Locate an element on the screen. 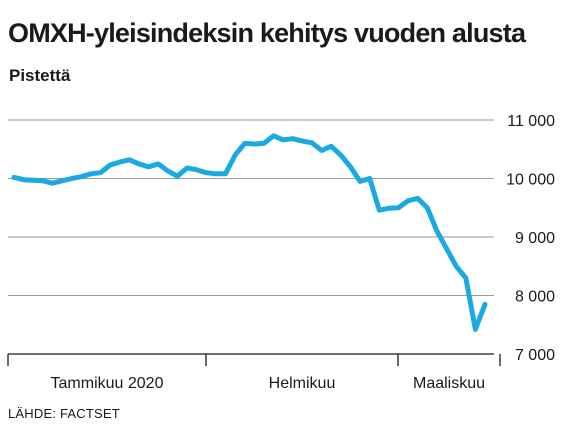 Image resolution: width=570 pixels, height=428 pixels. chart-title: OMXH-yleisindeksin kehitys vuoden alusta is located at coordinates (267, 33).